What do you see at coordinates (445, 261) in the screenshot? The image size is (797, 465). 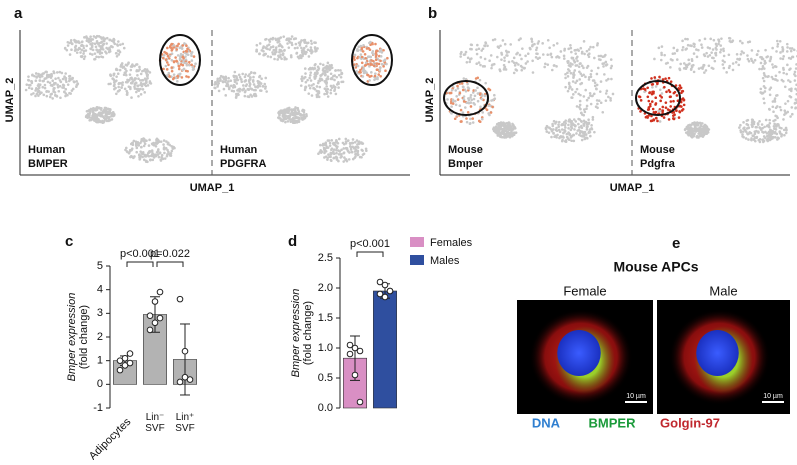 I see `legend-label: Males` at bounding box center [445, 261].